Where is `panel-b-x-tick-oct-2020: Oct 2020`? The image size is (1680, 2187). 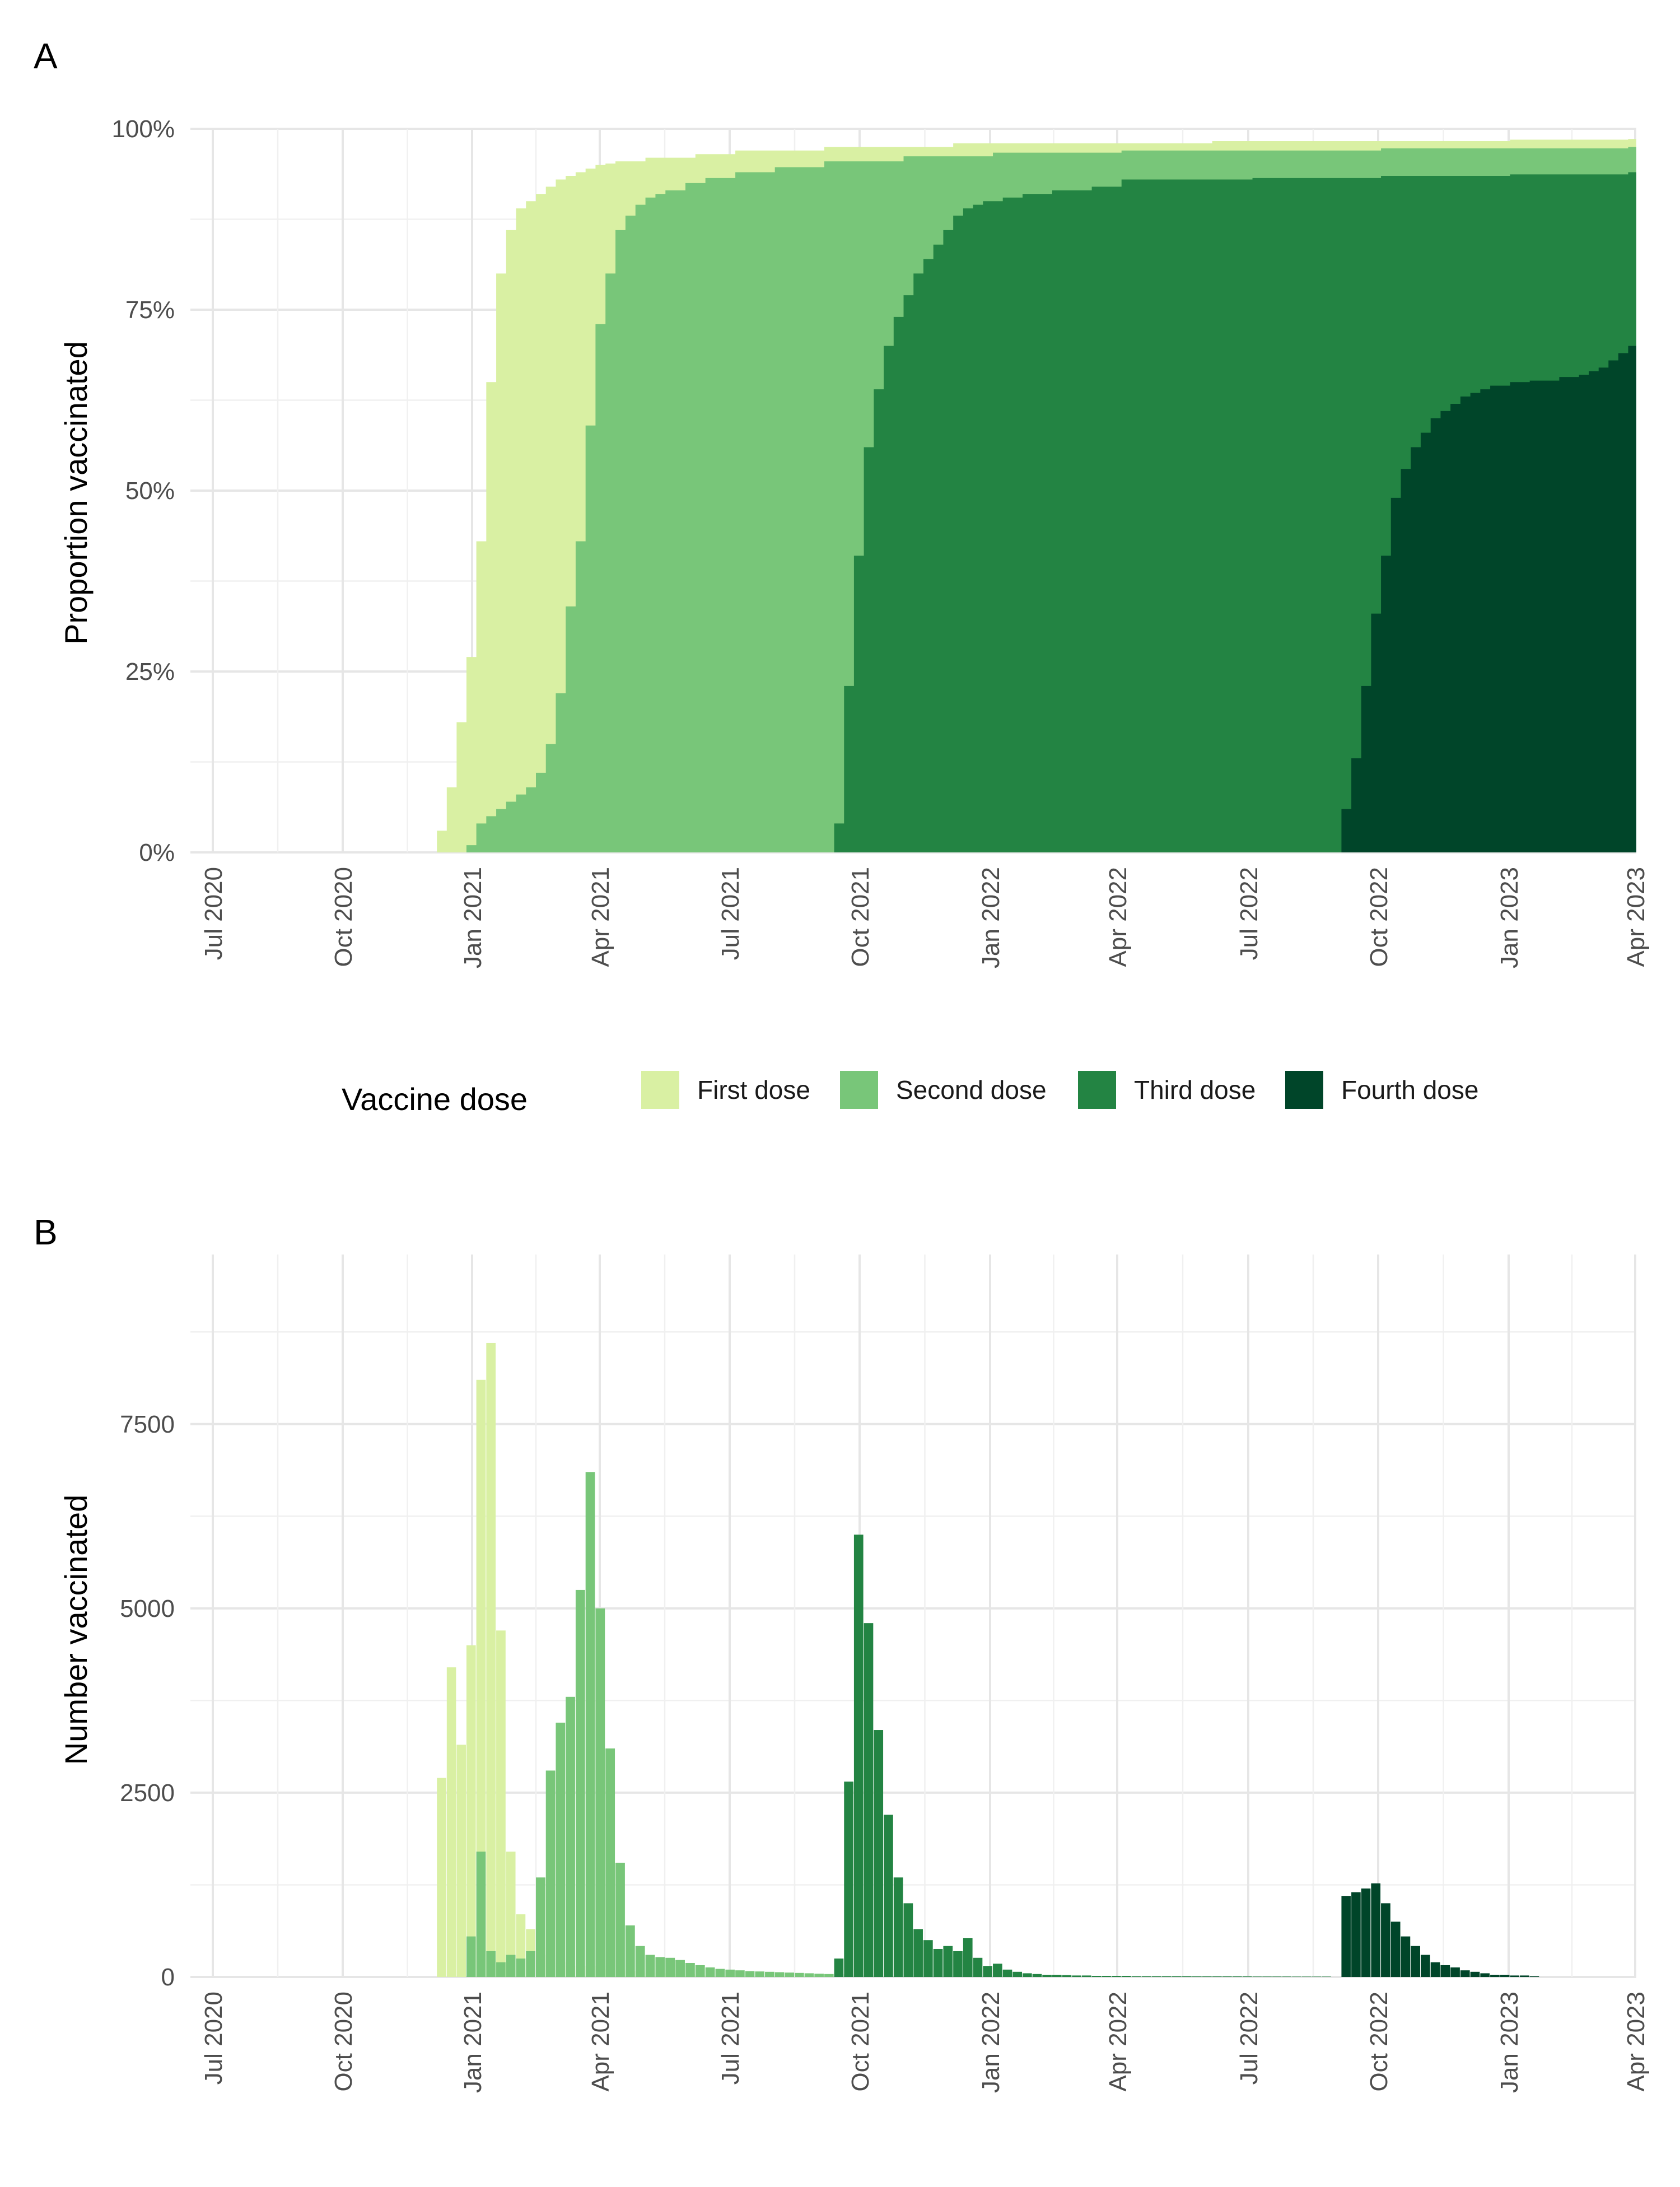 panel-b-x-tick-oct-2020: Oct 2020 is located at coordinates (344, 2042).